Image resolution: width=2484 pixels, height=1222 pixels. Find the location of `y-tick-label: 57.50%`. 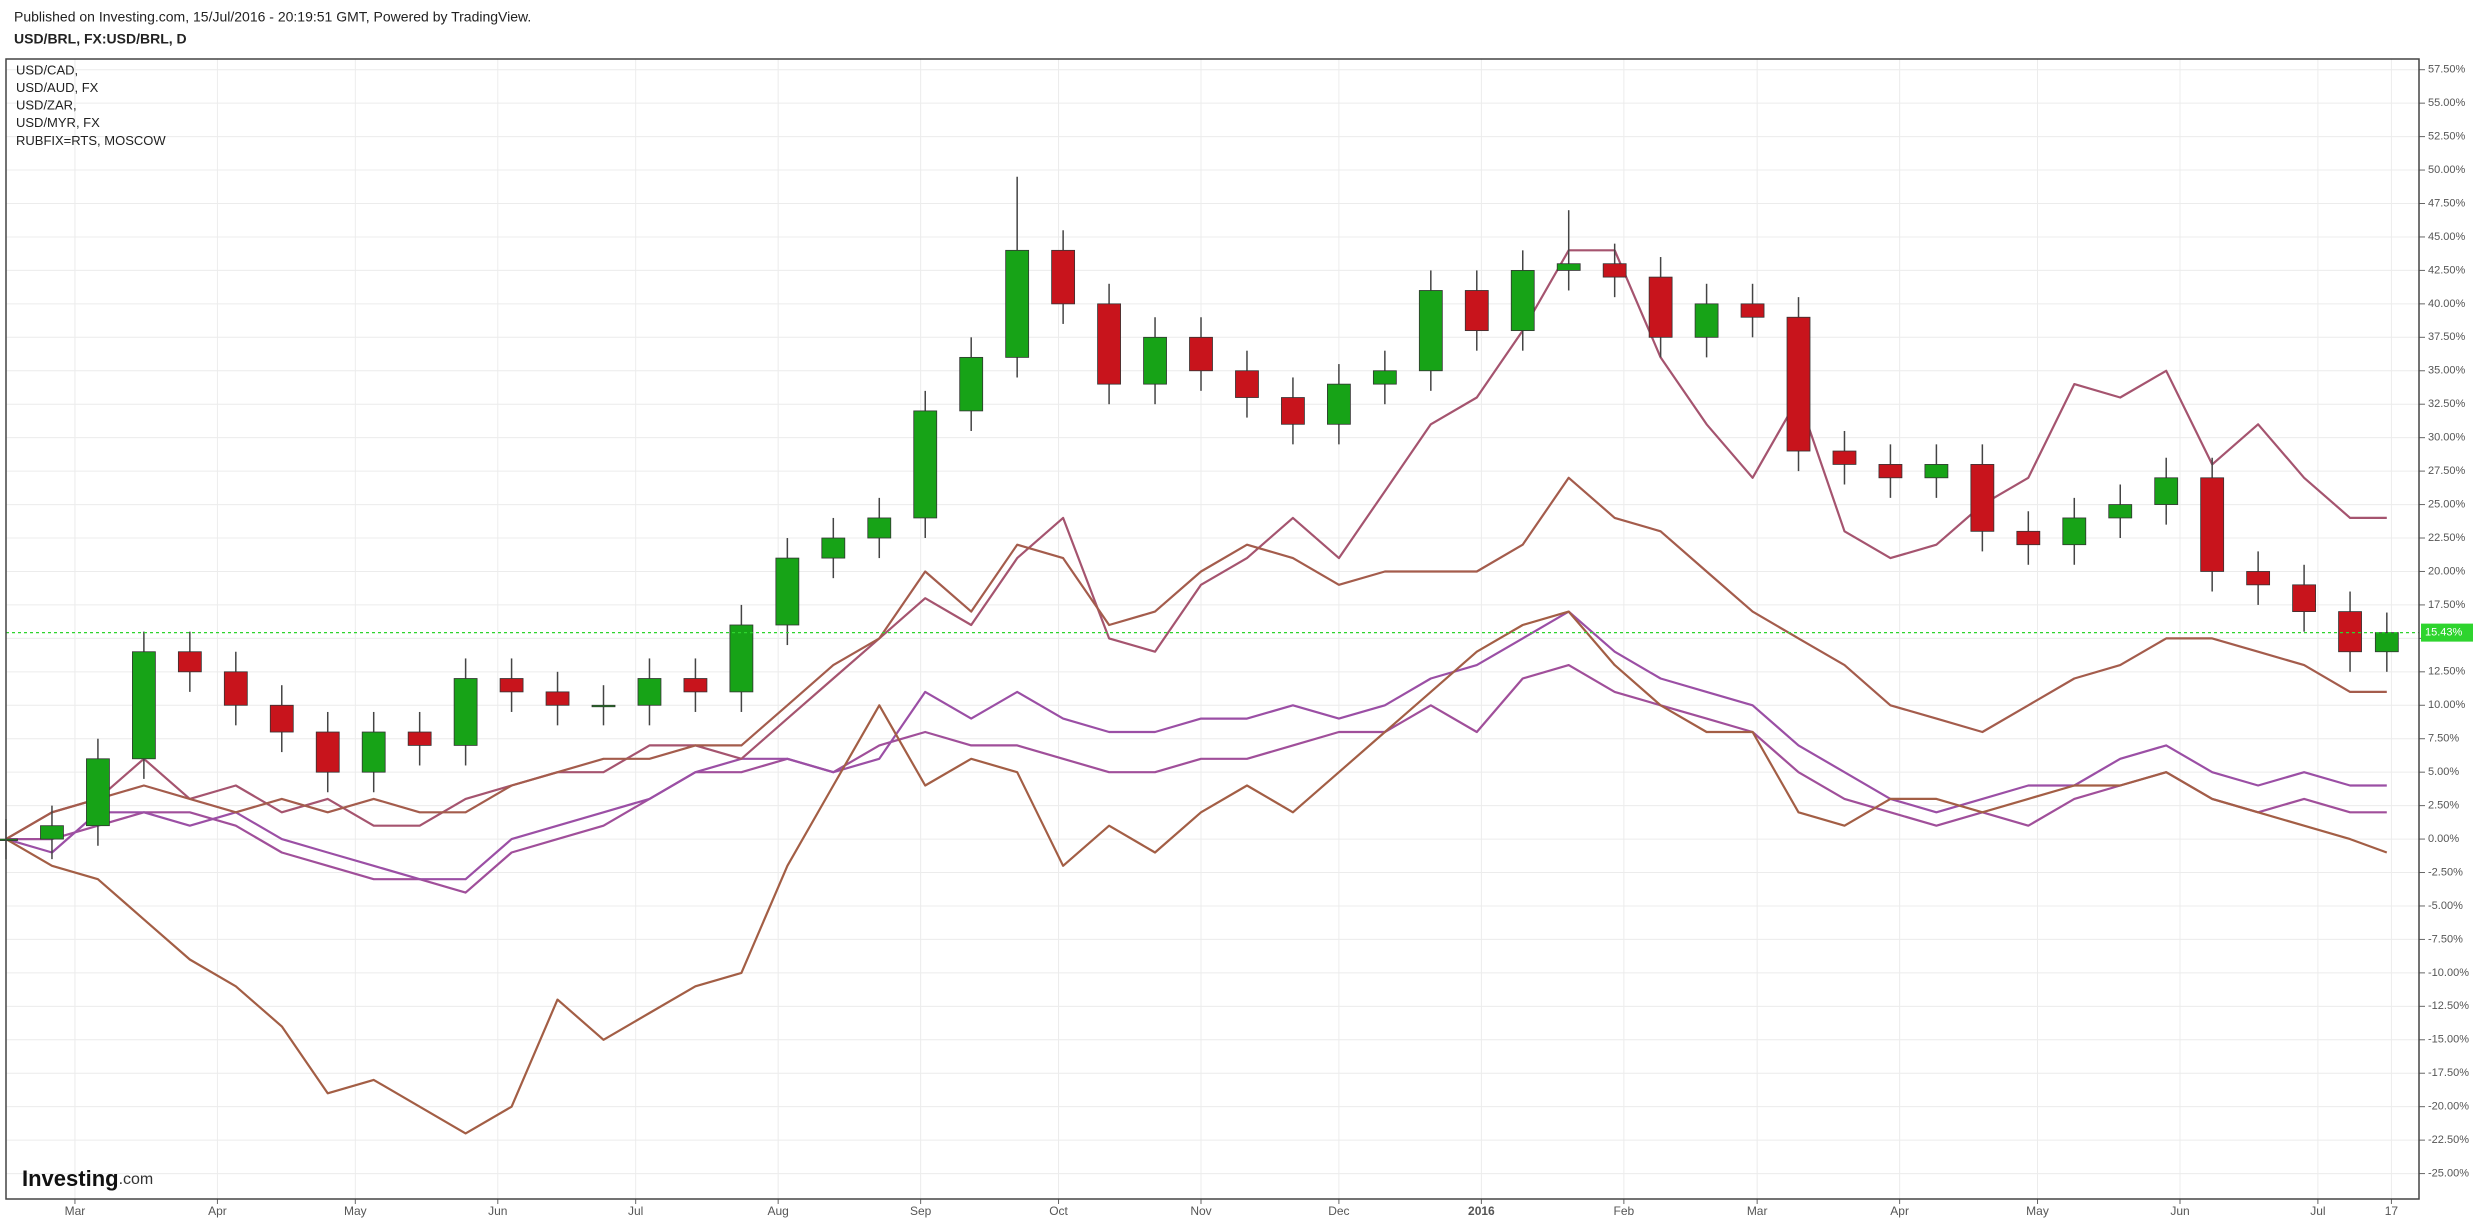

y-tick-label: 57.50% is located at coordinates (2447, 70).